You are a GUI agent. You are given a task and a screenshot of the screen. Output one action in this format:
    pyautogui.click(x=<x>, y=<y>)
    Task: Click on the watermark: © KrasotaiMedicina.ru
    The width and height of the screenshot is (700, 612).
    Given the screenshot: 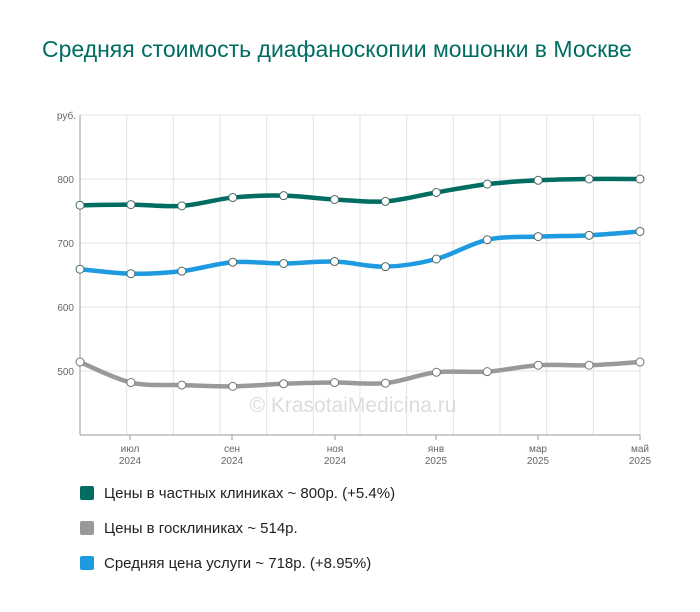 What is the action you would take?
    pyautogui.click(x=353, y=405)
    